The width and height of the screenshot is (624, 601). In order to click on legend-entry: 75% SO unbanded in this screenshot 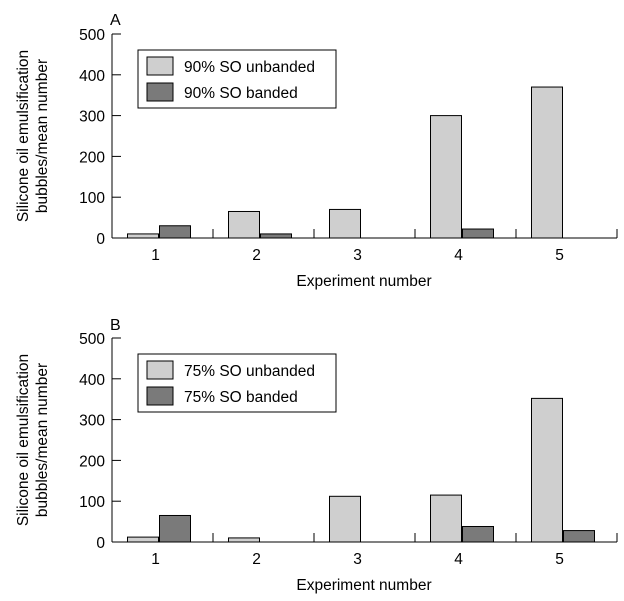, I will do `click(249, 371)`.